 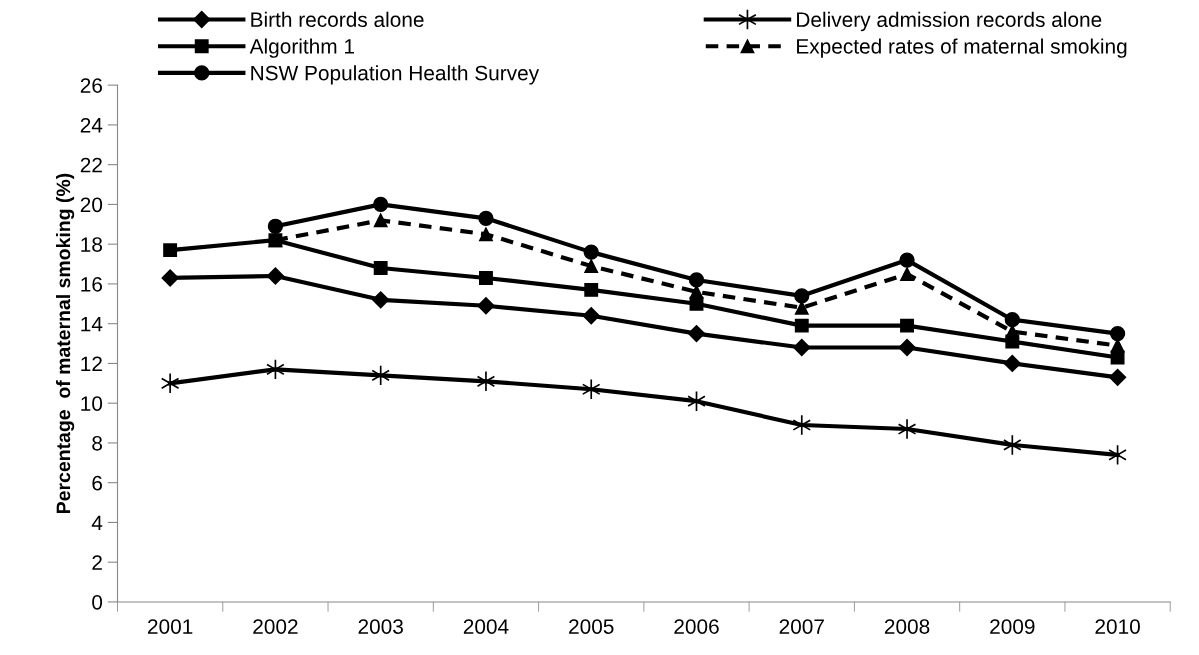 I want to click on y-axis-title: Percentage of maternal smoking (%), so click(x=65, y=343).